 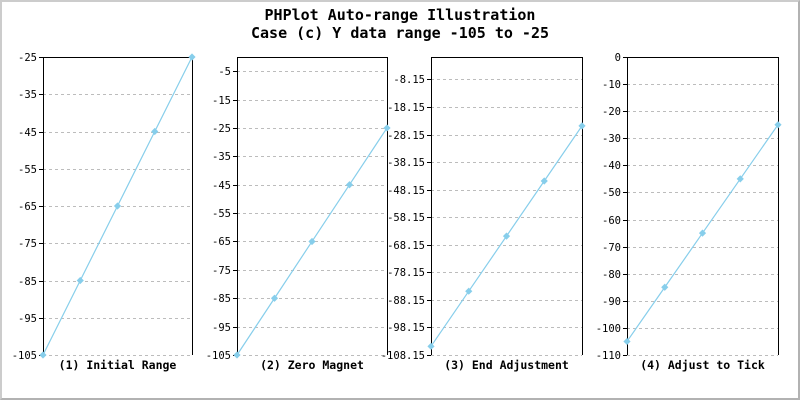 I want to click on svg-text: -15, so click(x=221, y=101).